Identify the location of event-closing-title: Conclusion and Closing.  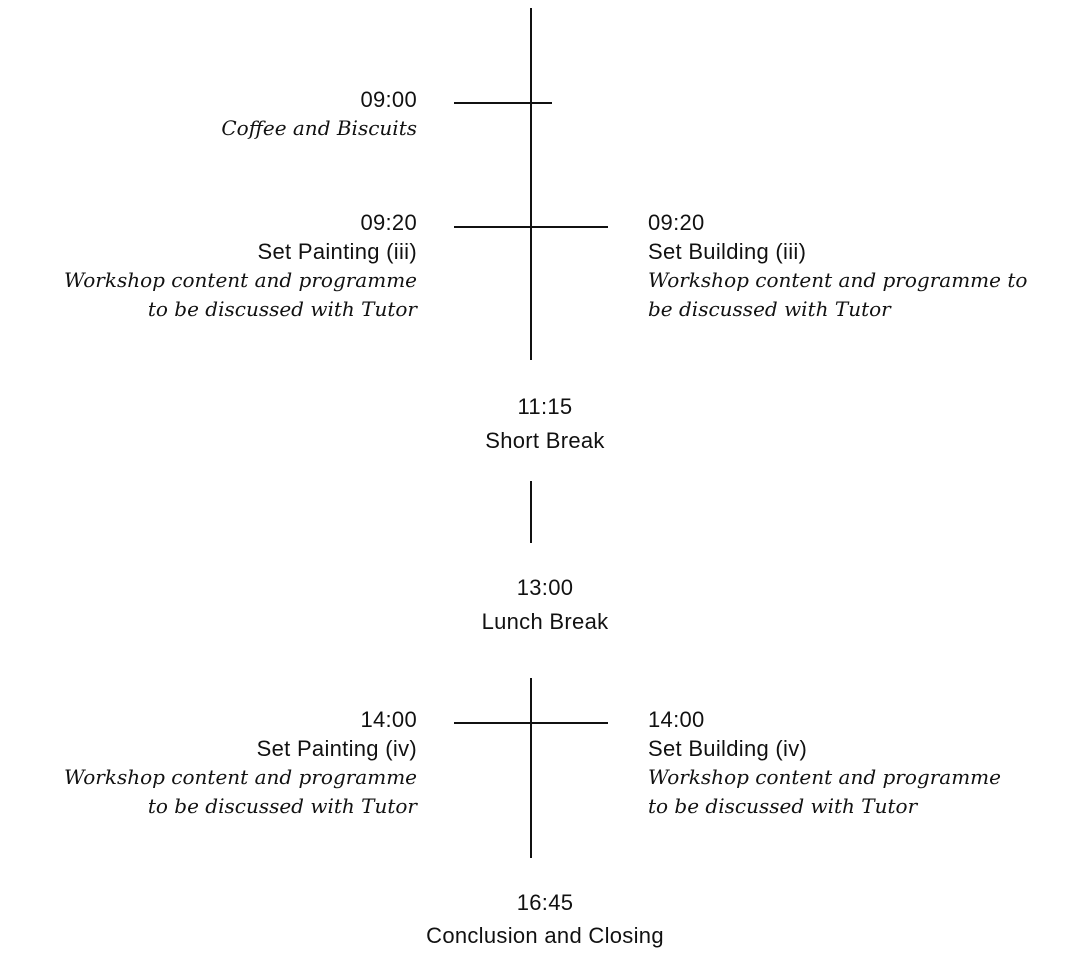
(545, 935).